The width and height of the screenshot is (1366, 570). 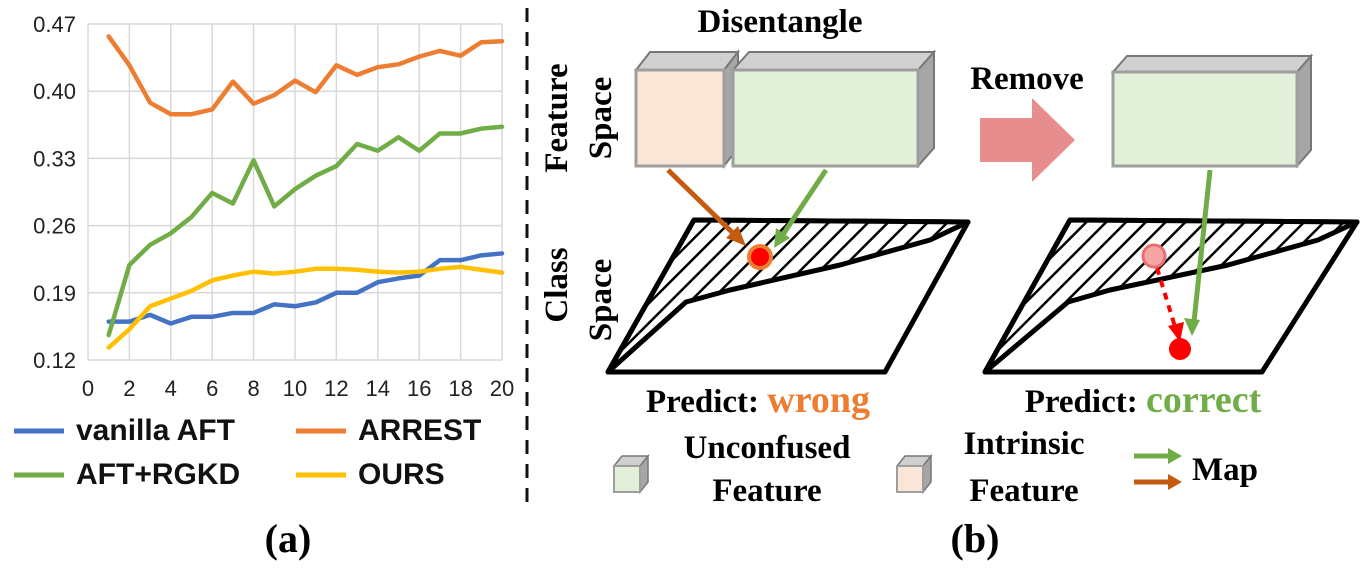 I want to click on legend-item: ARREST, so click(x=388, y=430).